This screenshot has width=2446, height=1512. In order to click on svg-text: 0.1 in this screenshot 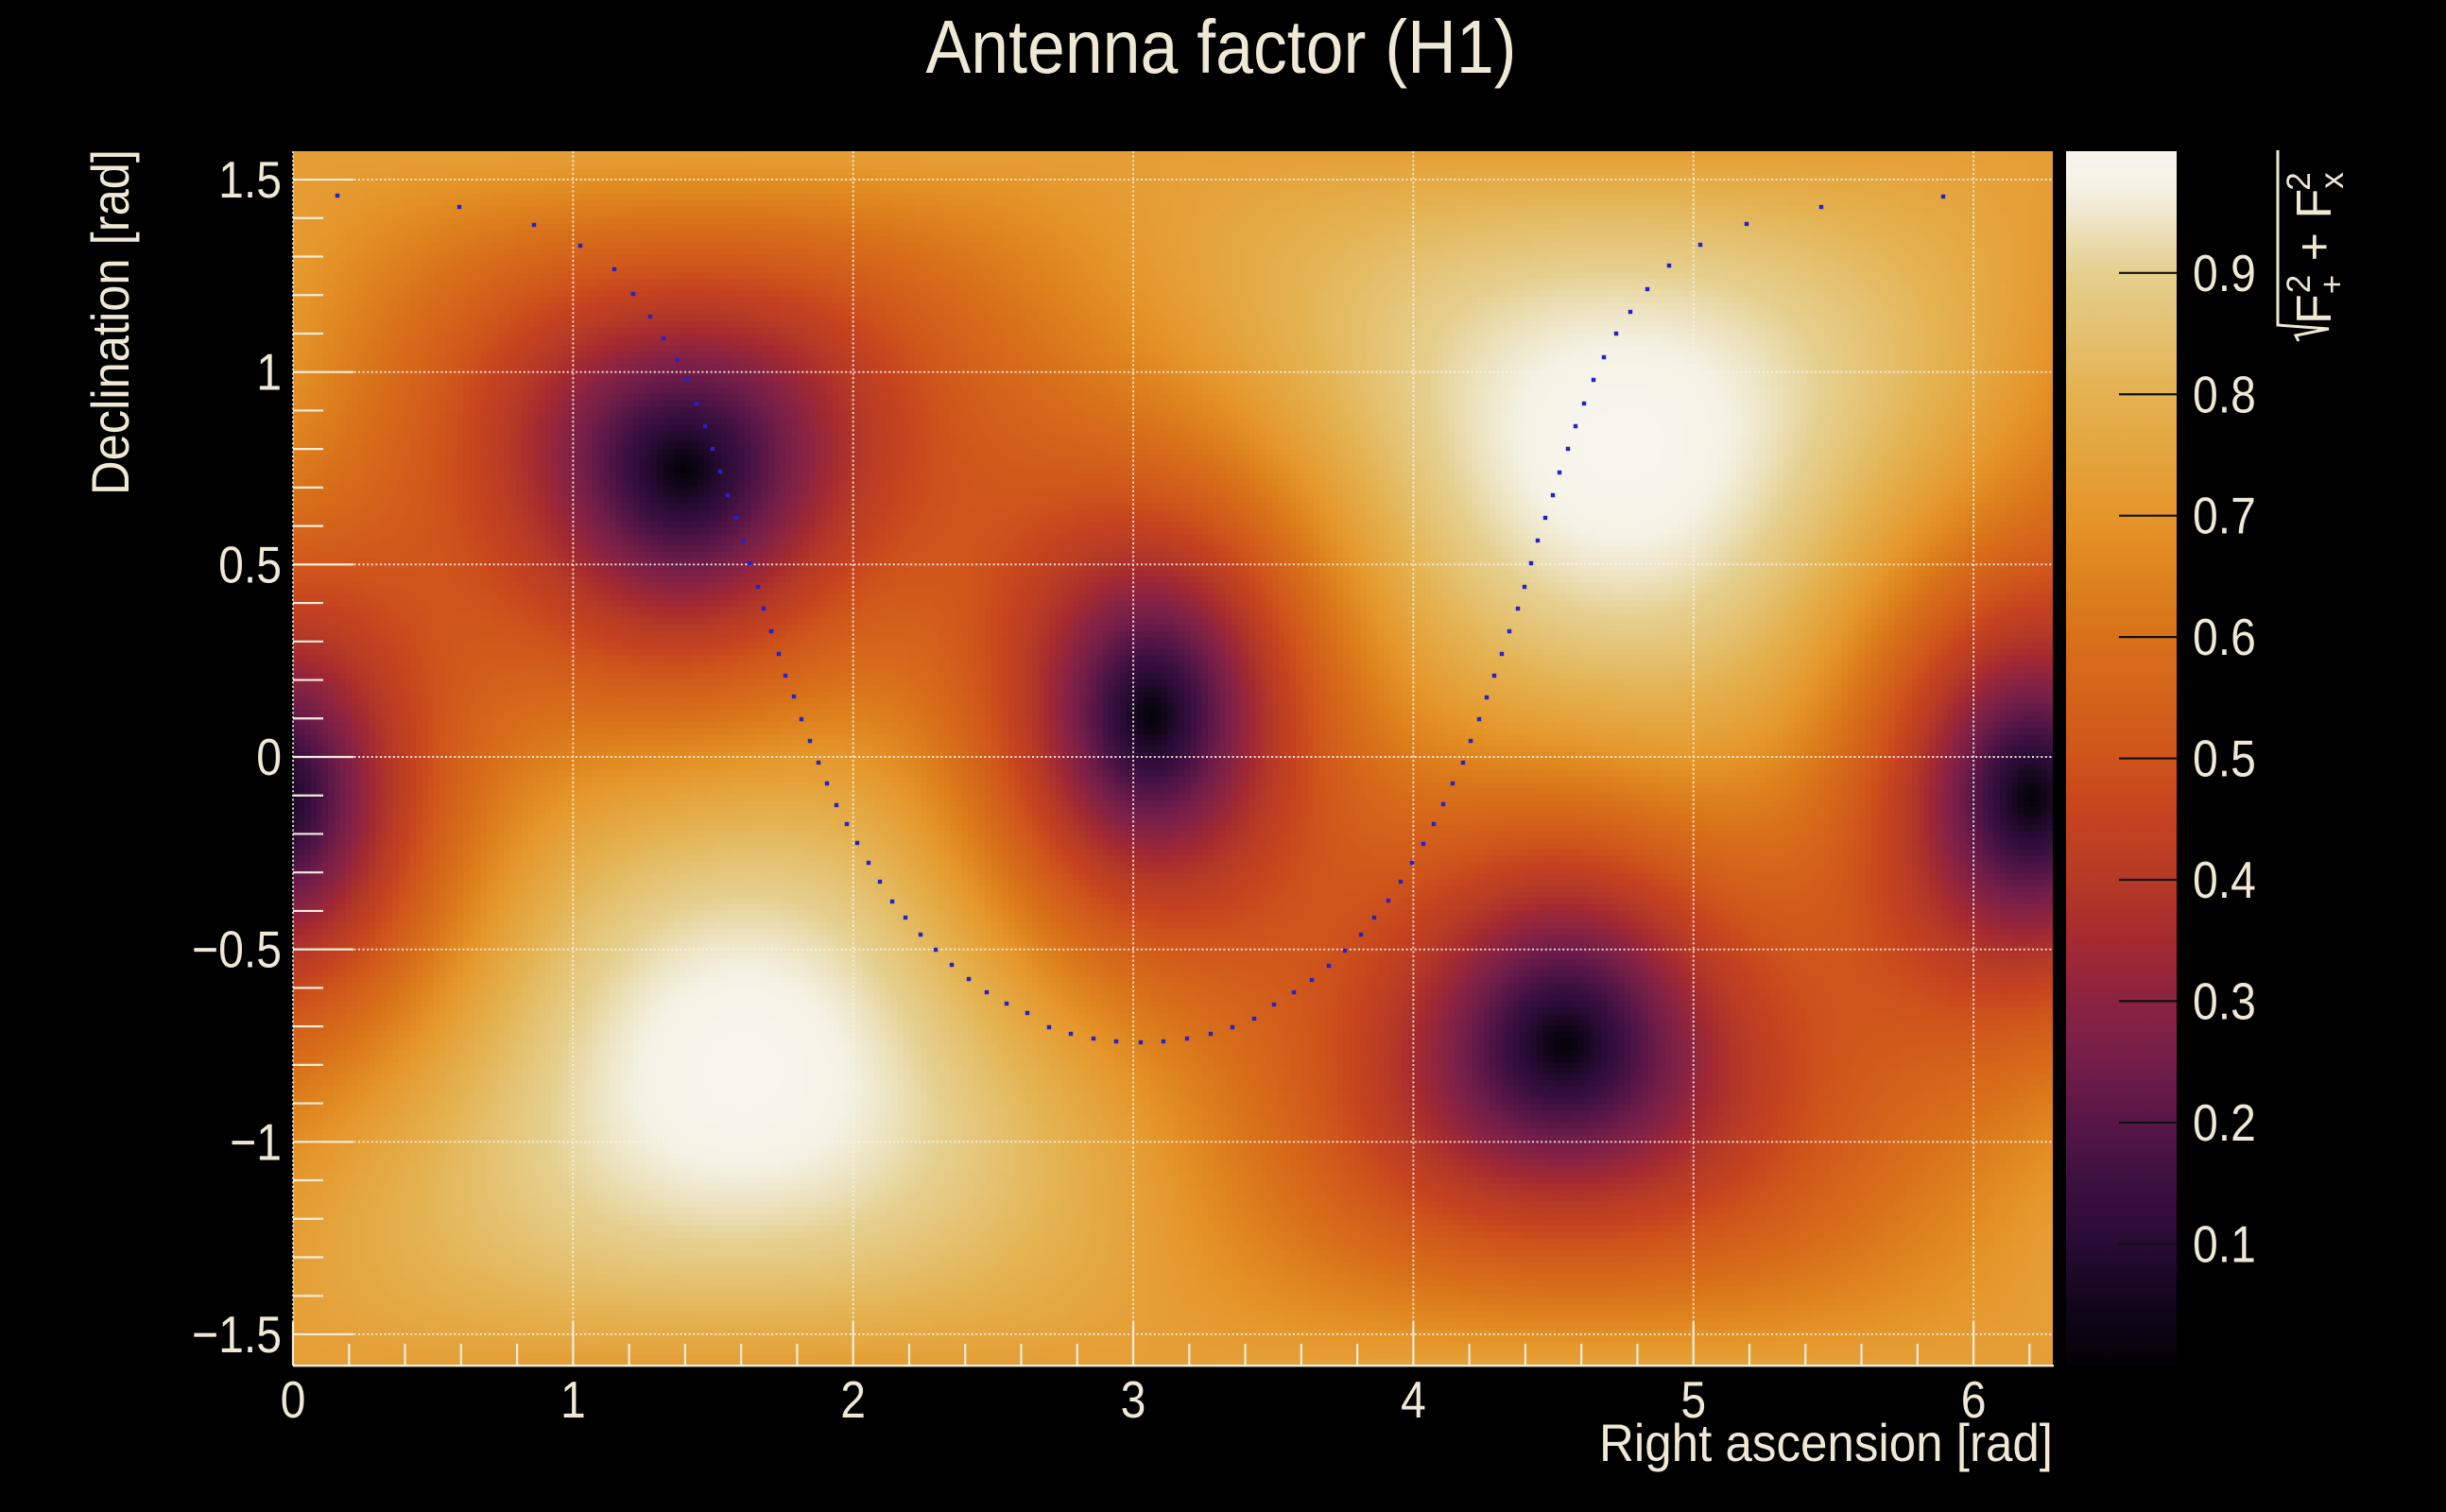, I will do `click(2224, 1243)`.